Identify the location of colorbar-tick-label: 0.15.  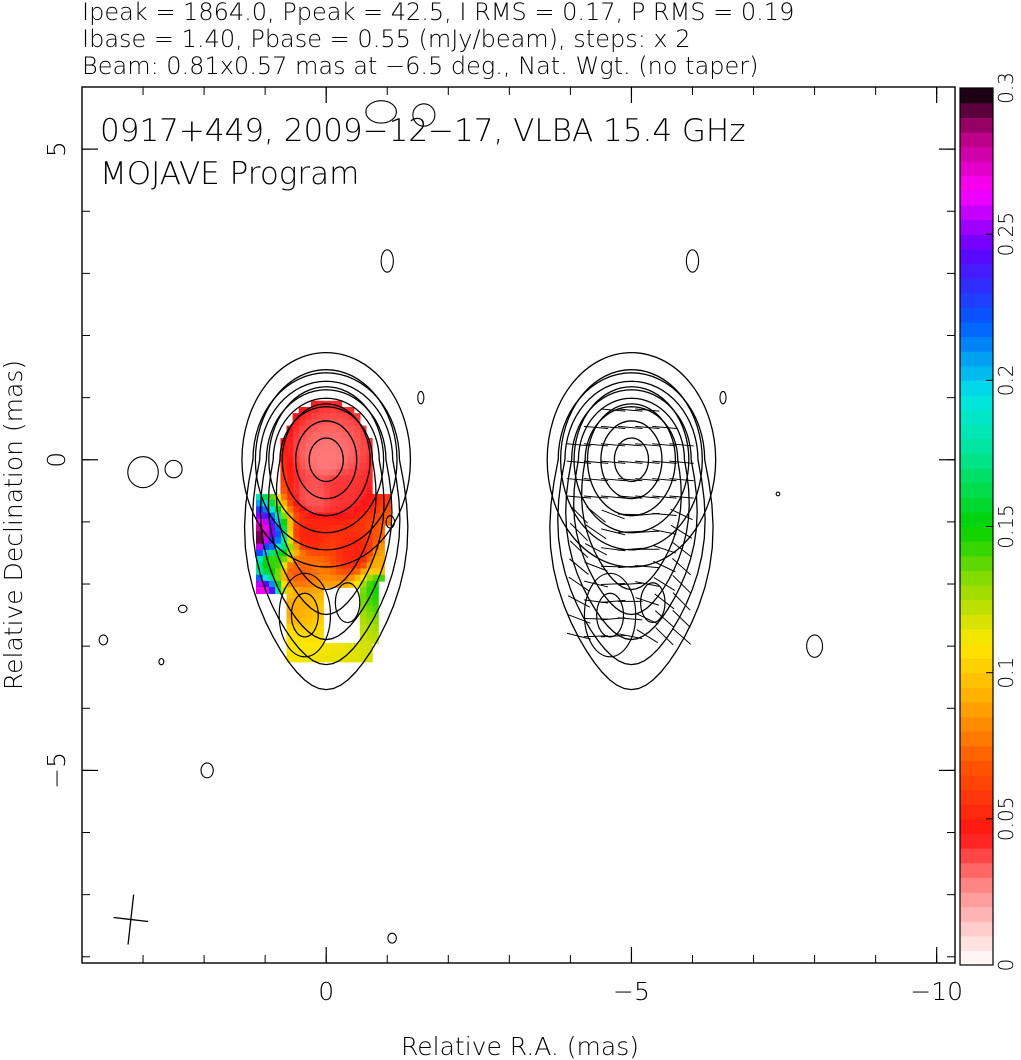
(1006, 526).